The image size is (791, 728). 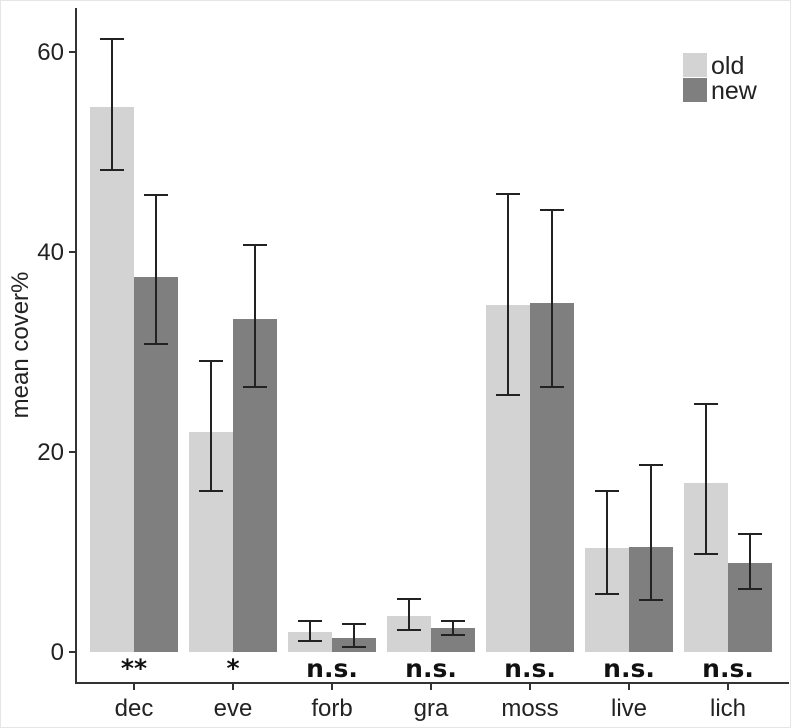 What do you see at coordinates (332, 668) in the screenshot?
I see `significance-label-forb: n.s.` at bounding box center [332, 668].